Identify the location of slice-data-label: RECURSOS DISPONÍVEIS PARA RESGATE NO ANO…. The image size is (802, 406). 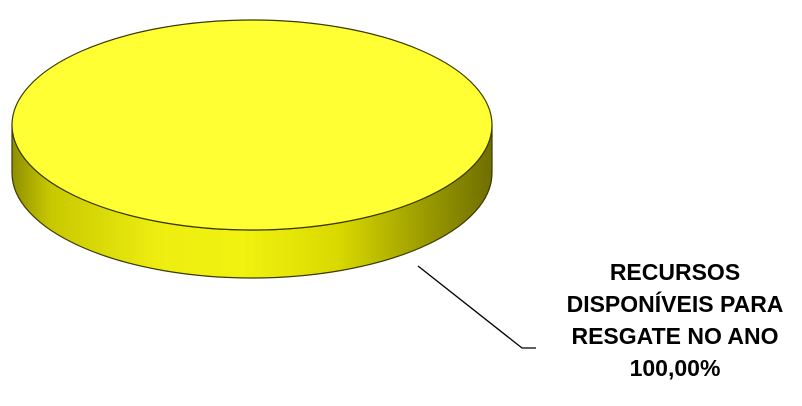
(671, 320).